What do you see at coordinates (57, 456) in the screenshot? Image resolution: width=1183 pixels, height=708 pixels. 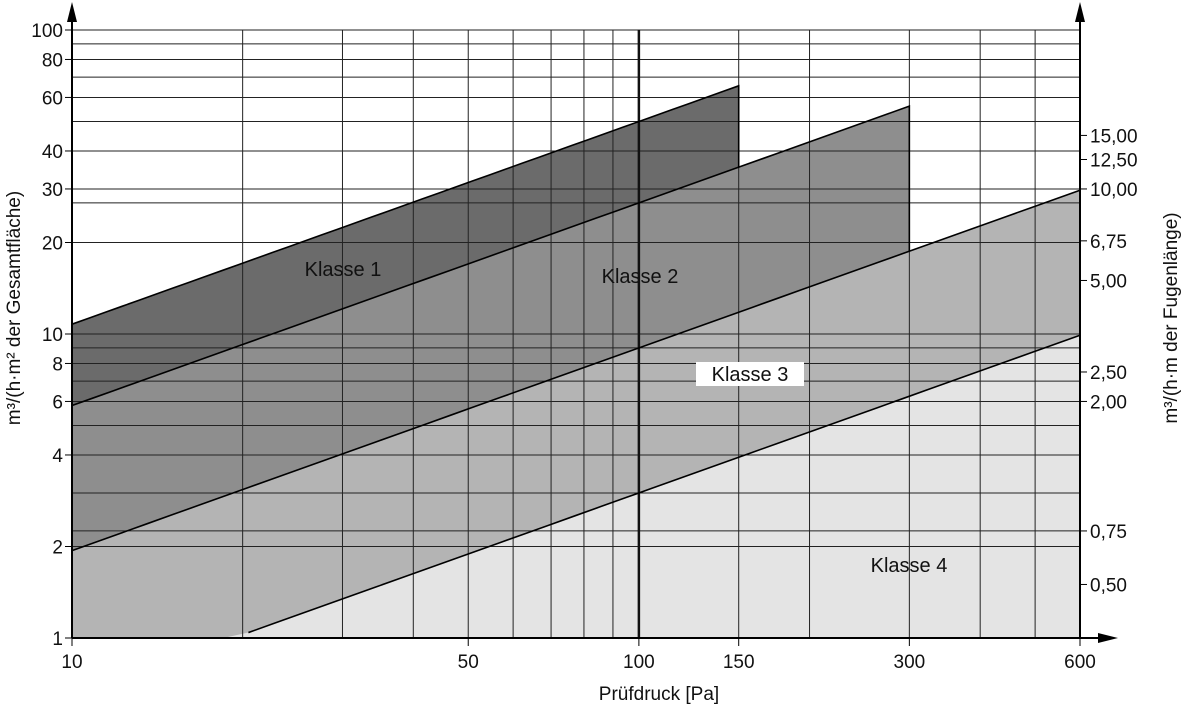 I see `y-tick-label-left: 4` at bounding box center [57, 456].